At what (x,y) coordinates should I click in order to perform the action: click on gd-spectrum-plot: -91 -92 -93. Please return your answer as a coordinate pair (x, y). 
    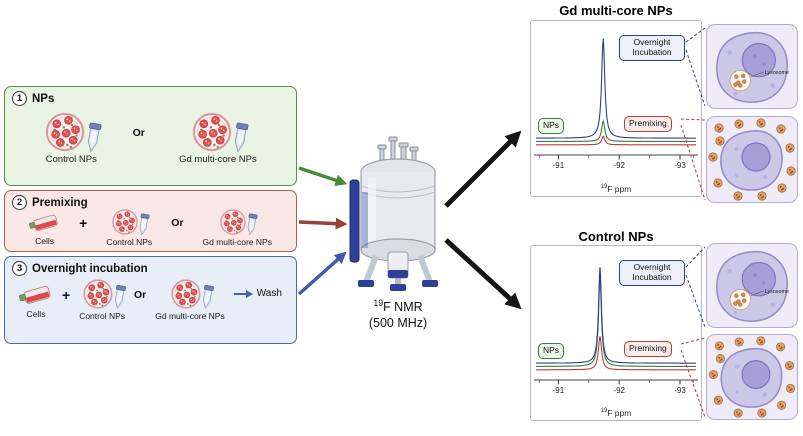
    Looking at the image, I should click on (616, 104).